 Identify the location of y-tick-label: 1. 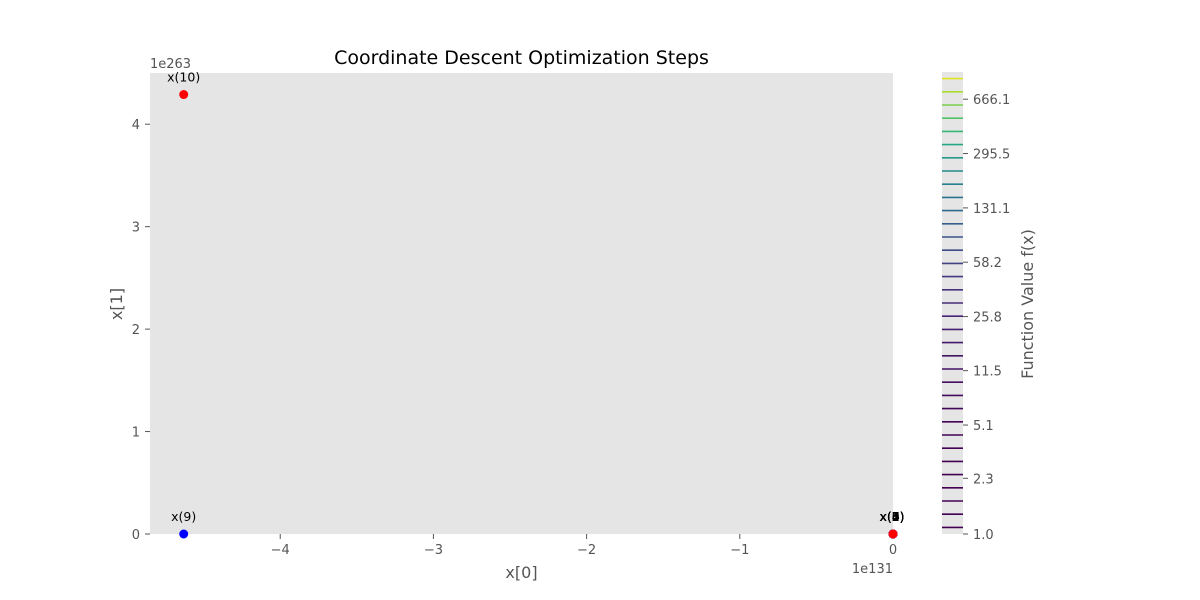
(136, 433).